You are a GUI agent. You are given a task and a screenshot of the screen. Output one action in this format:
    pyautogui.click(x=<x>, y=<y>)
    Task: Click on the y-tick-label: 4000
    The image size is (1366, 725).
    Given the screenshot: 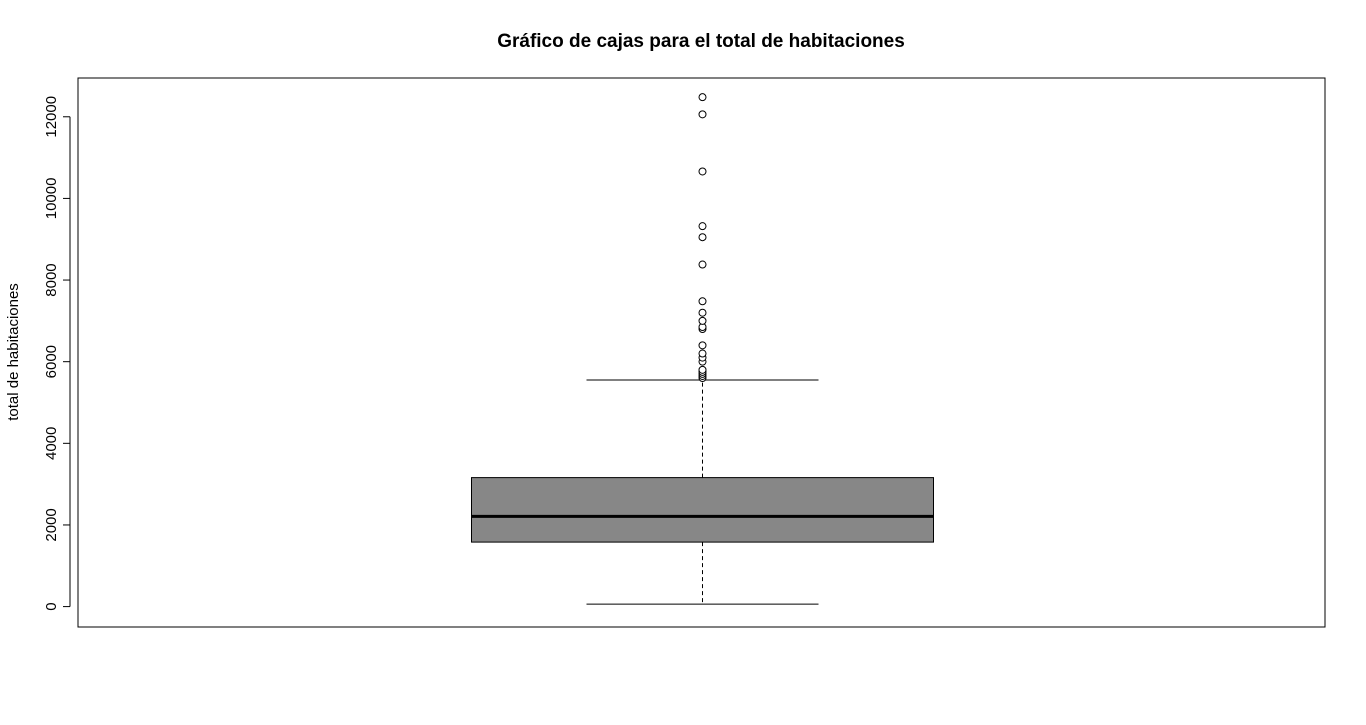 What is the action you would take?
    pyautogui.click(x=51, y=443)
    